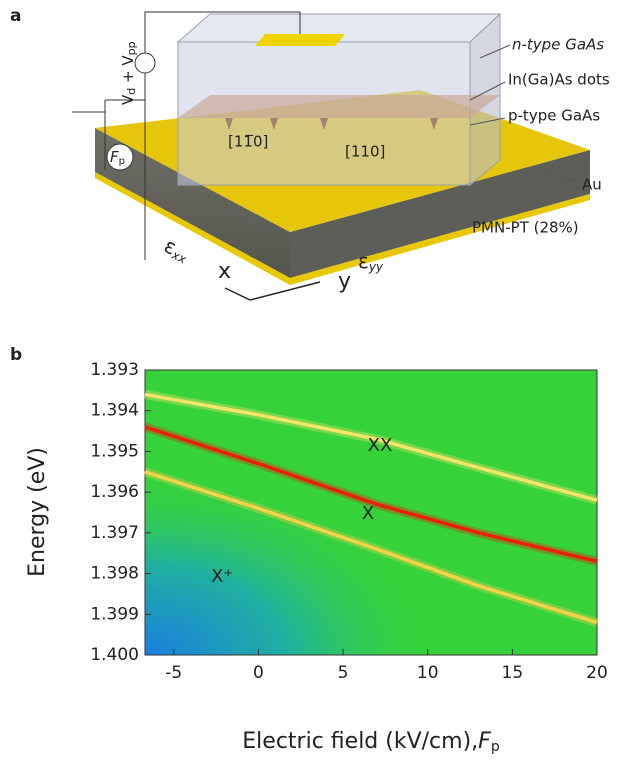 The image size is (636, 765). I want to click on x-axis-label: Electric field (kV/cm),Fp, so click(371, 742).